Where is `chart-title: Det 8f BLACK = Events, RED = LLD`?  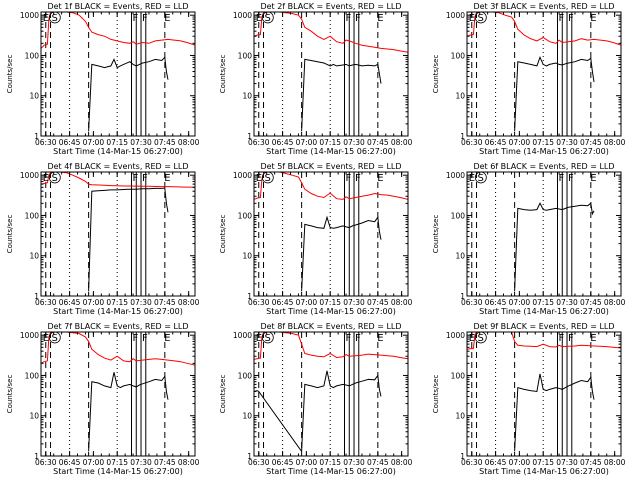 chart-title: Det 8f BLACK = Events, RED = LLD is located at coordinates (330, 326).